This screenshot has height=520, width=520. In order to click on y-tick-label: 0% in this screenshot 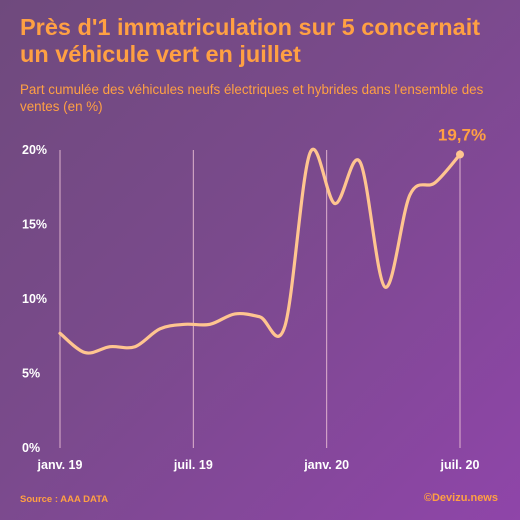, I will do `click(31, 448)`.